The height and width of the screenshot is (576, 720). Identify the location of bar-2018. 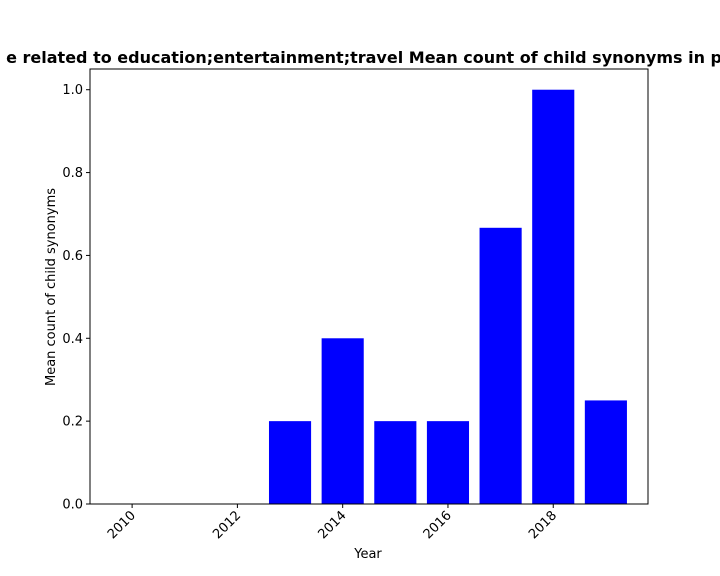
(553, 296).